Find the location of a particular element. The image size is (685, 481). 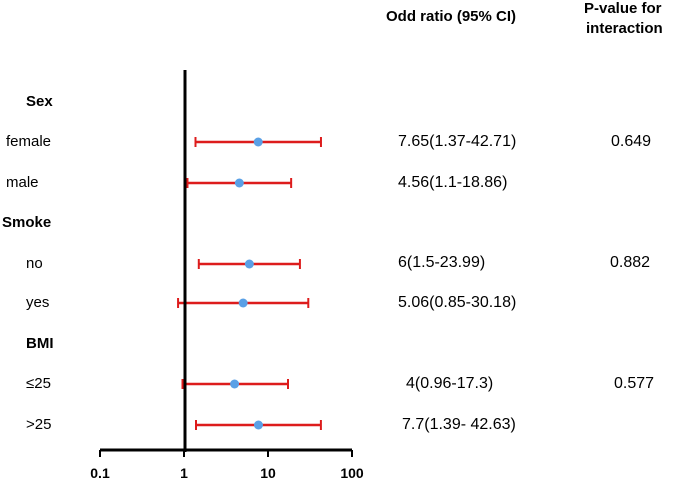

row-label-female: female is located at coordinates (29, 141).